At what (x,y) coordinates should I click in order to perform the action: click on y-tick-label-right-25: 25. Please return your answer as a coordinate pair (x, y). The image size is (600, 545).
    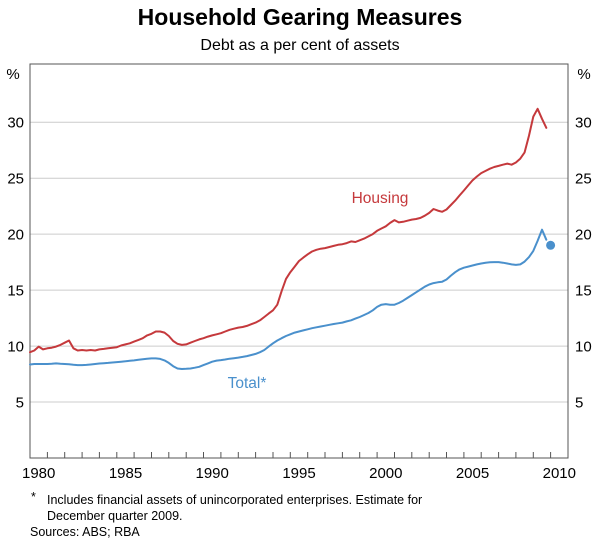
    Looking at the image, I should click on (583, 179).